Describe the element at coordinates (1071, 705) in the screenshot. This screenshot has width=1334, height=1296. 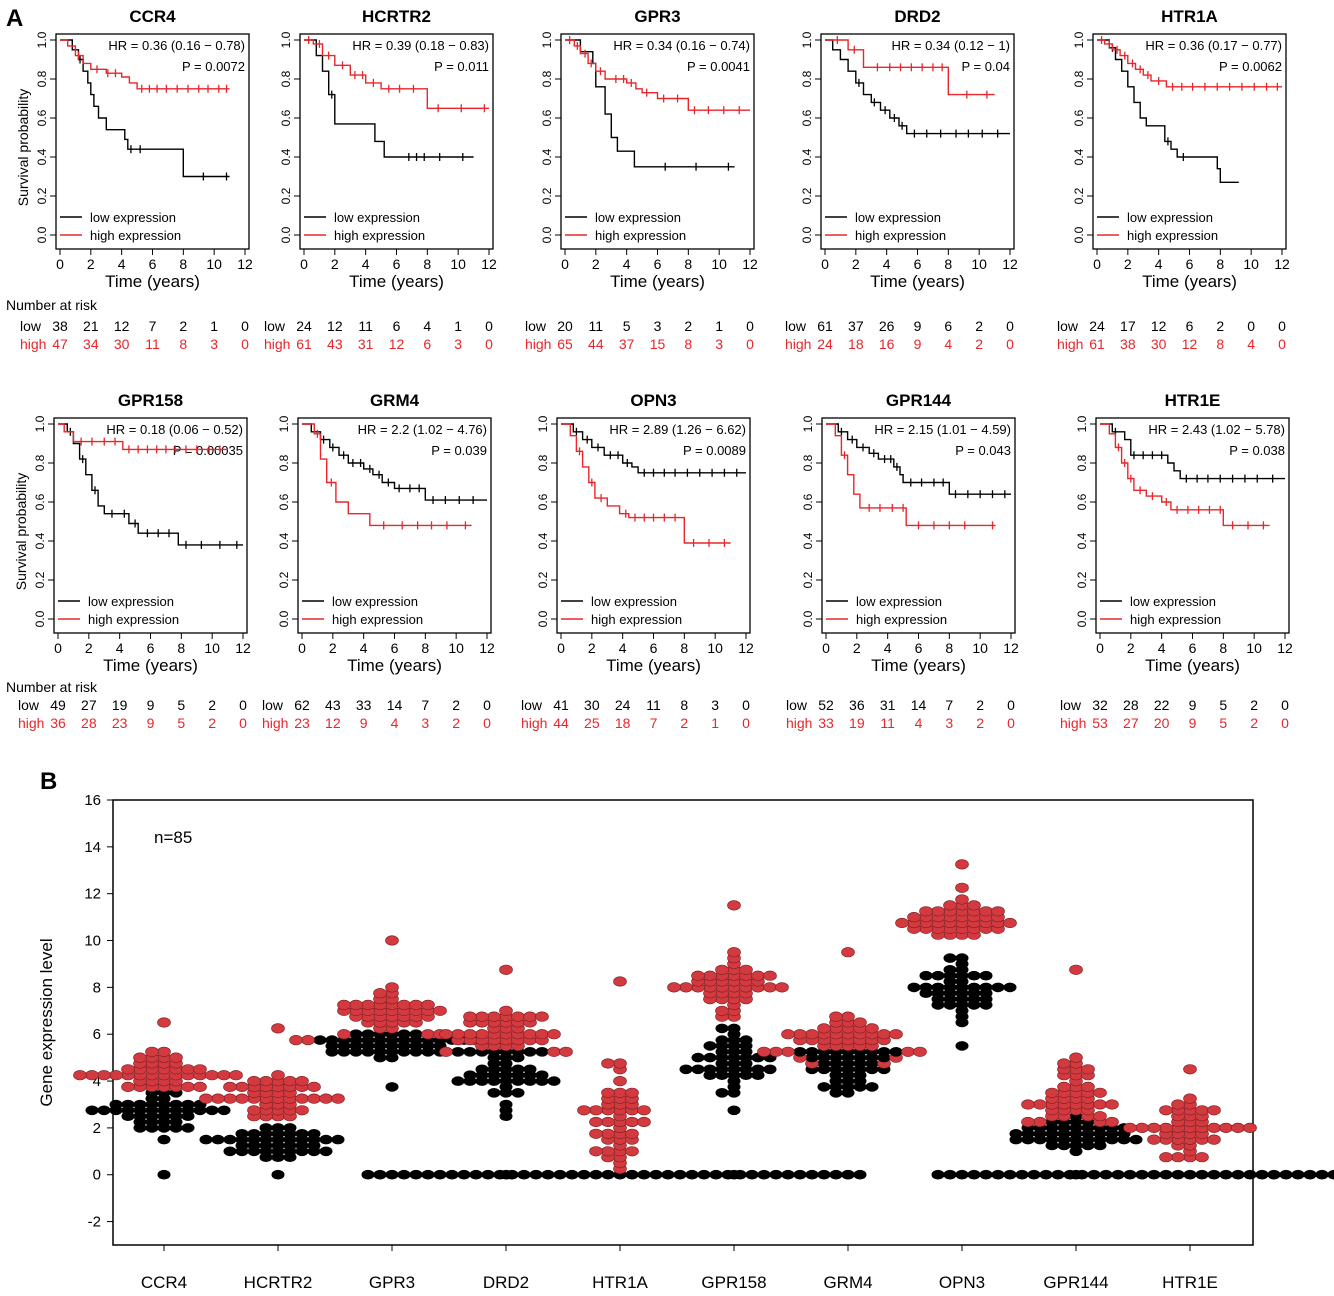
I see `risk-row-label-low: low` at that location.